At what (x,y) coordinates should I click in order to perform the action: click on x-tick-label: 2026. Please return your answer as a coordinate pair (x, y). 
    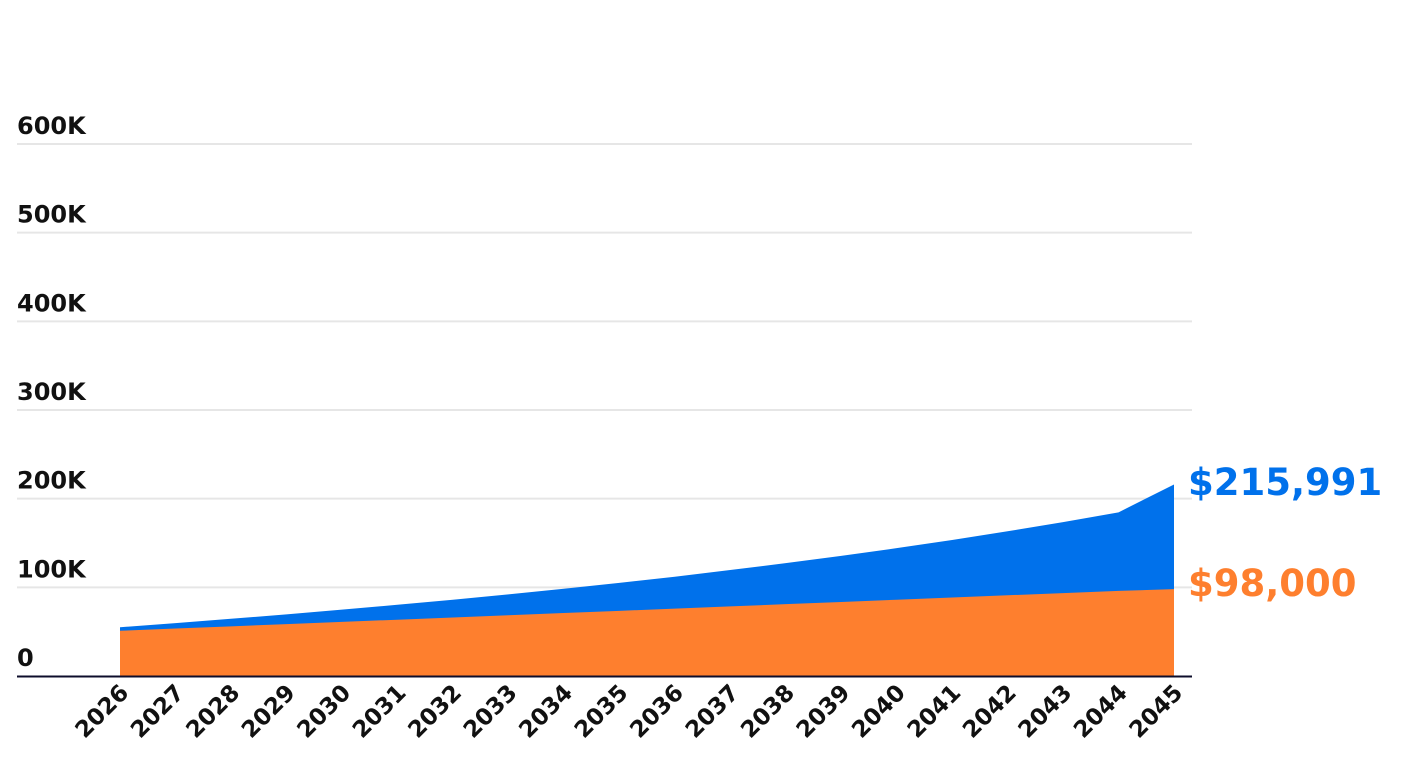
    Looking at the image, I should click on (103, 712).